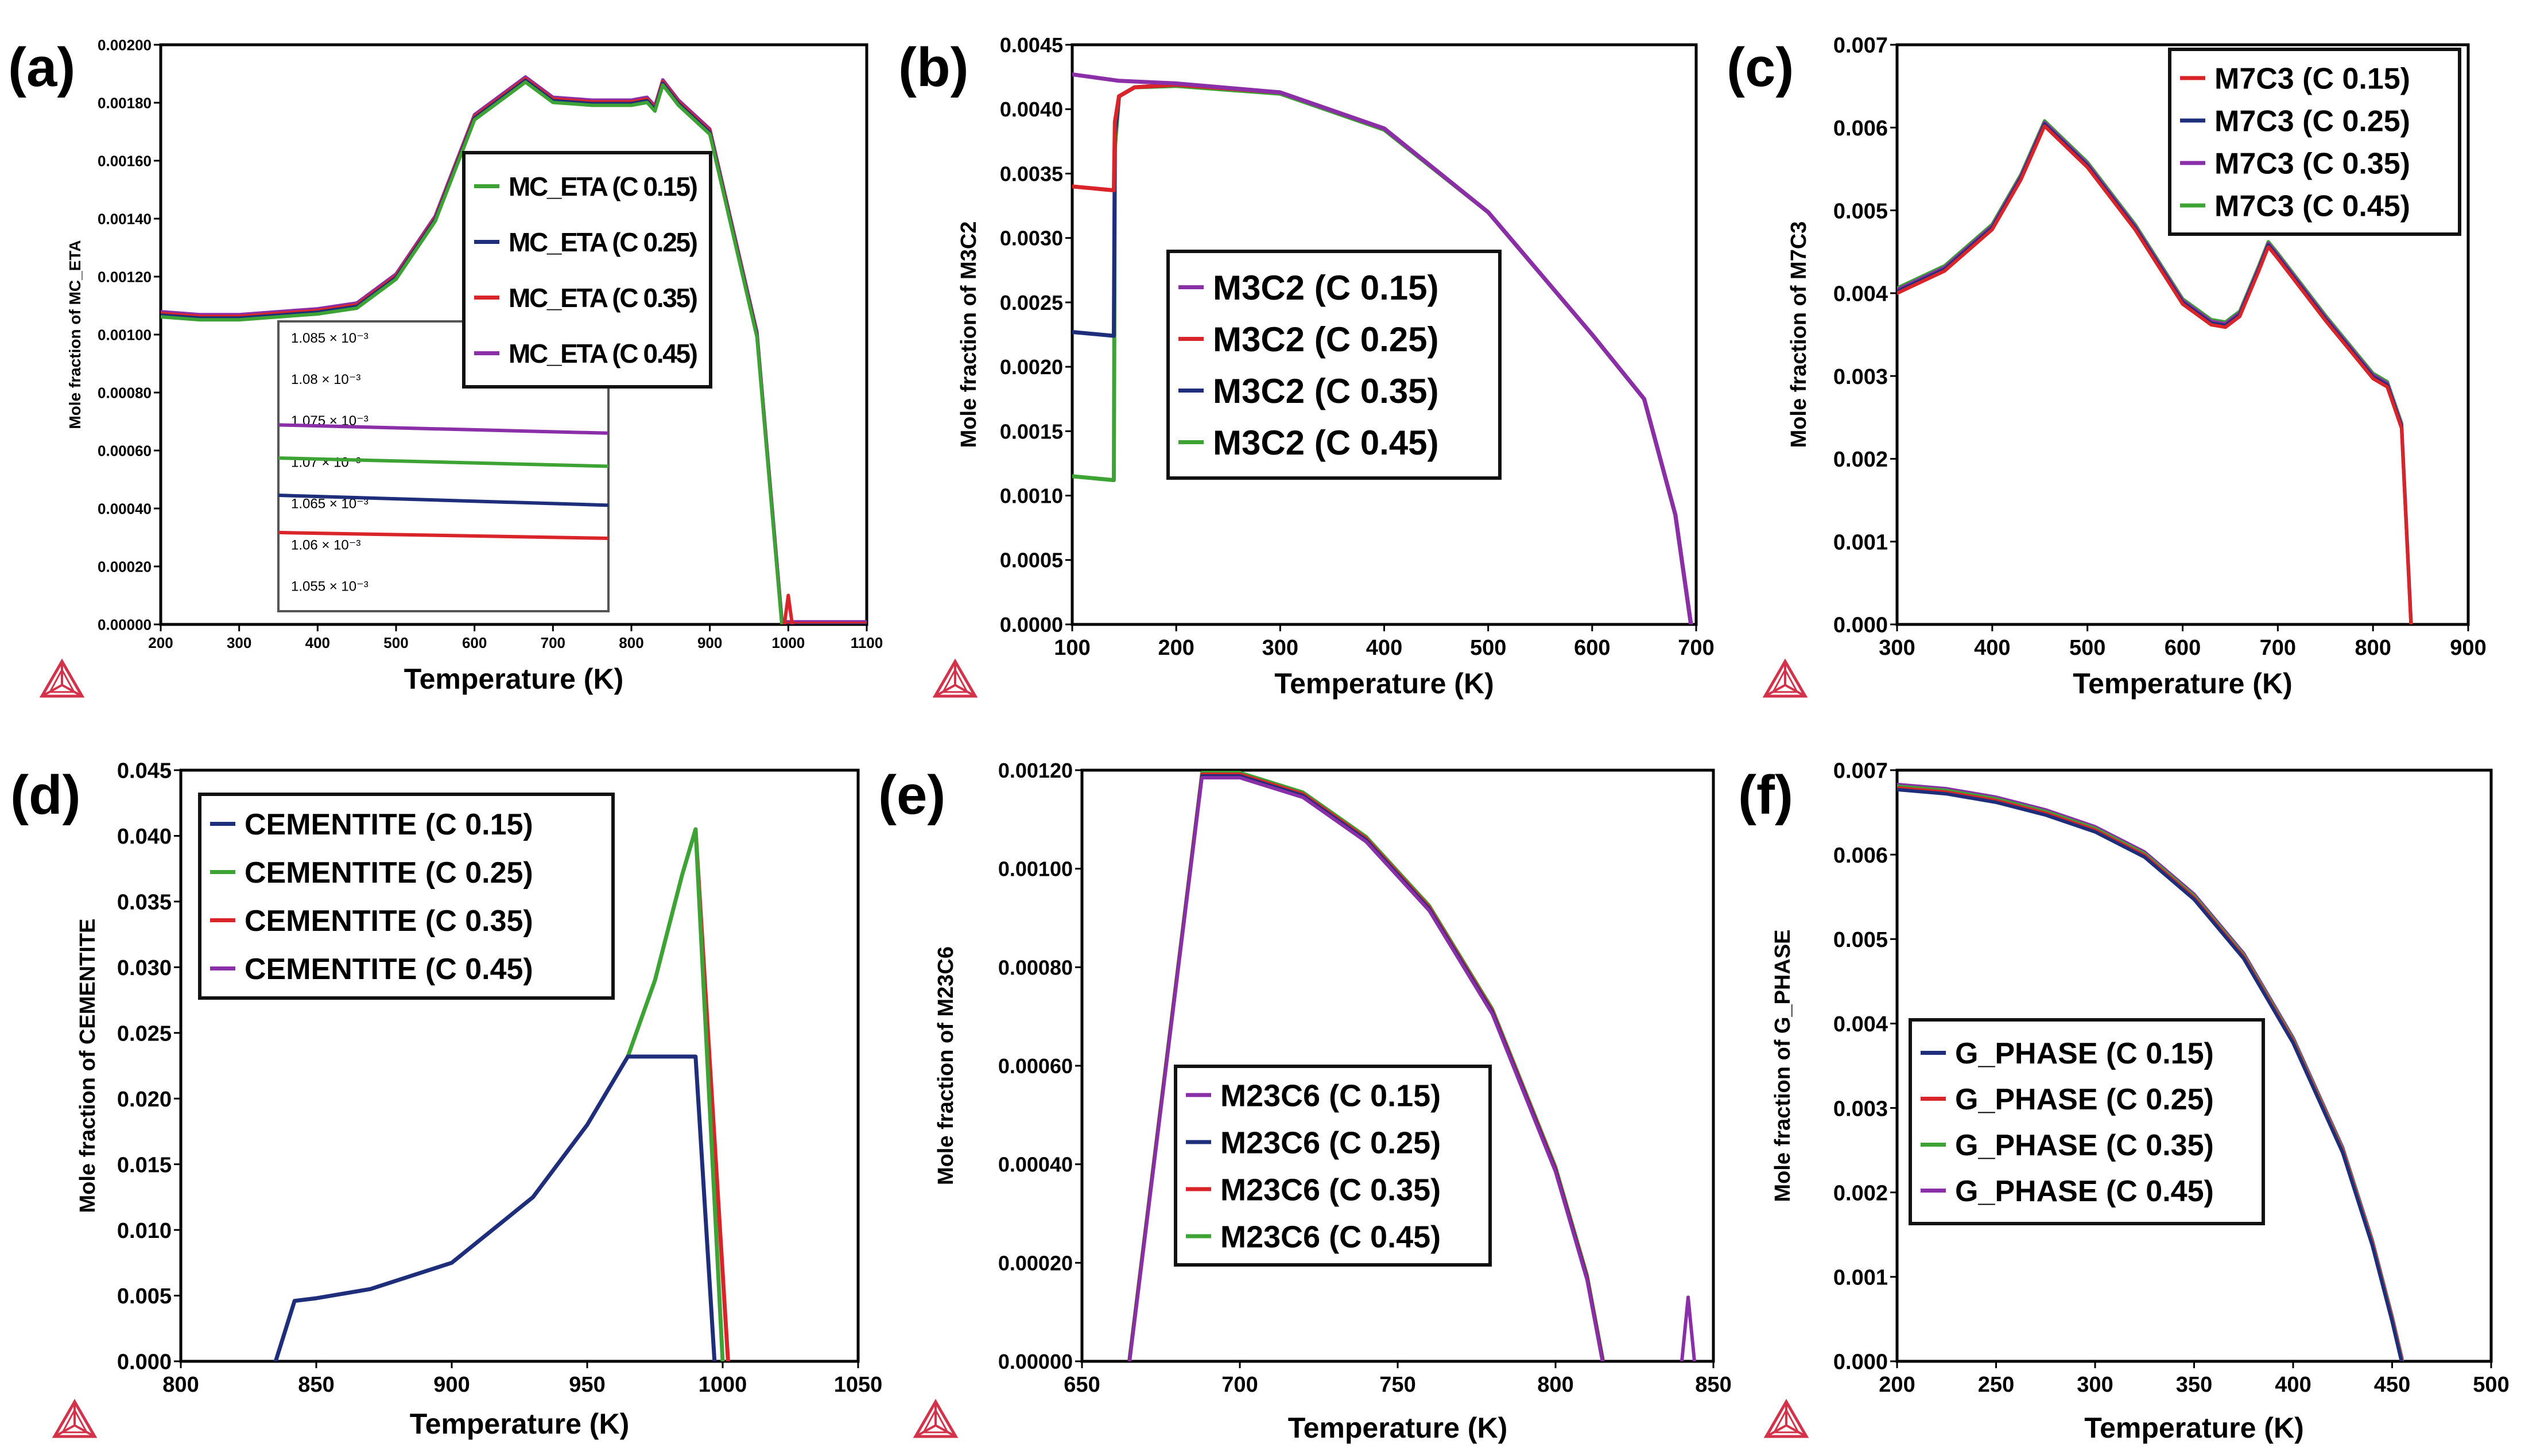 Image resolution: width=2521 pixels, height=1456 pixels. What do you see at coordinates (631, 642) in the screenshot?
I see `x-tick-label: 800` at bounding box center [631, 642].